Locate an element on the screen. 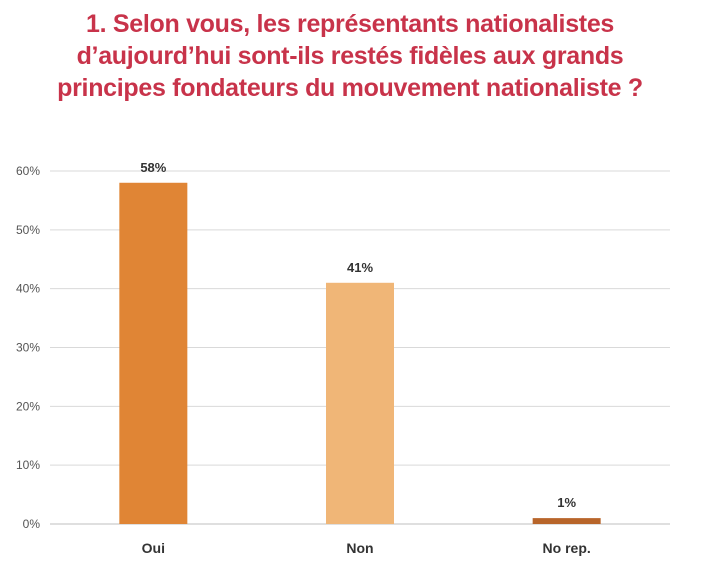 This screenshot has height=570, width=710. y-tick-label: 10% is located at coordinates (28, 465).